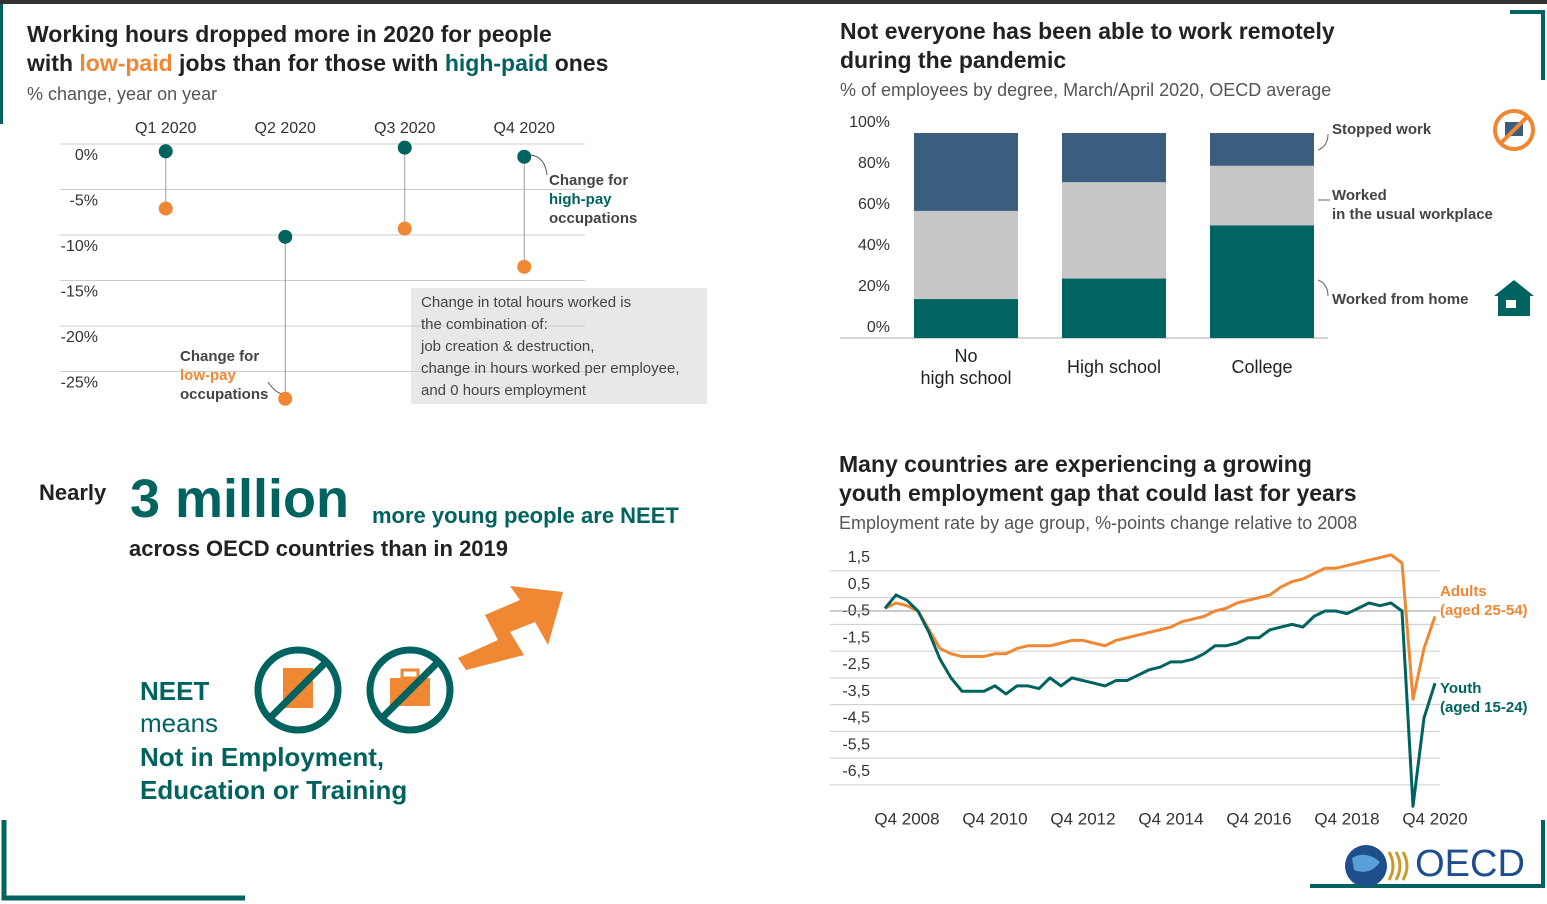 The width and height of the screenshot is (1547, 904). I want to click on y-tick-label: -1,5, so click(856, 637).